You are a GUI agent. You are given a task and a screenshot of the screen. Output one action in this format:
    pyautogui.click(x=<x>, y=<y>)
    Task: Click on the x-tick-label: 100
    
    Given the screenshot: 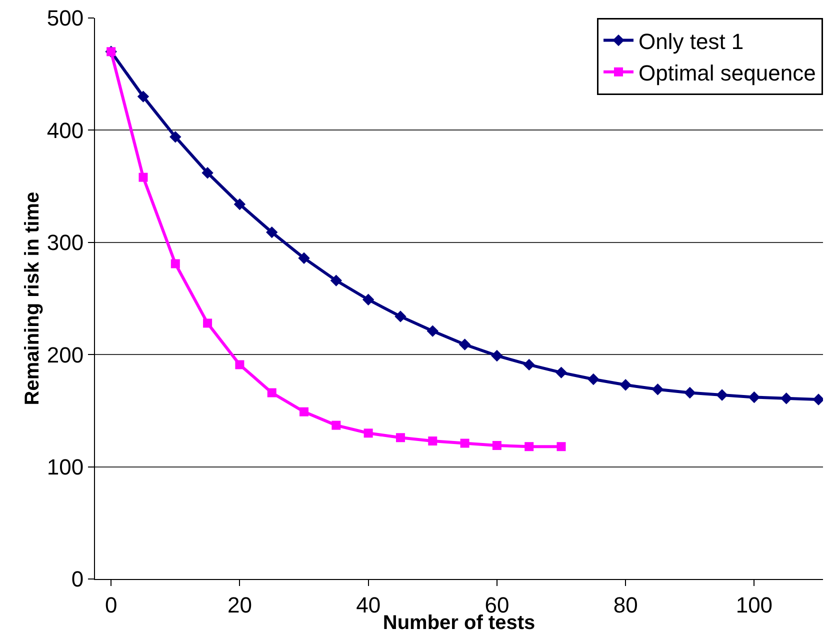 What is the action you would take?
    pyautogui.click(x=754, y=605)
    